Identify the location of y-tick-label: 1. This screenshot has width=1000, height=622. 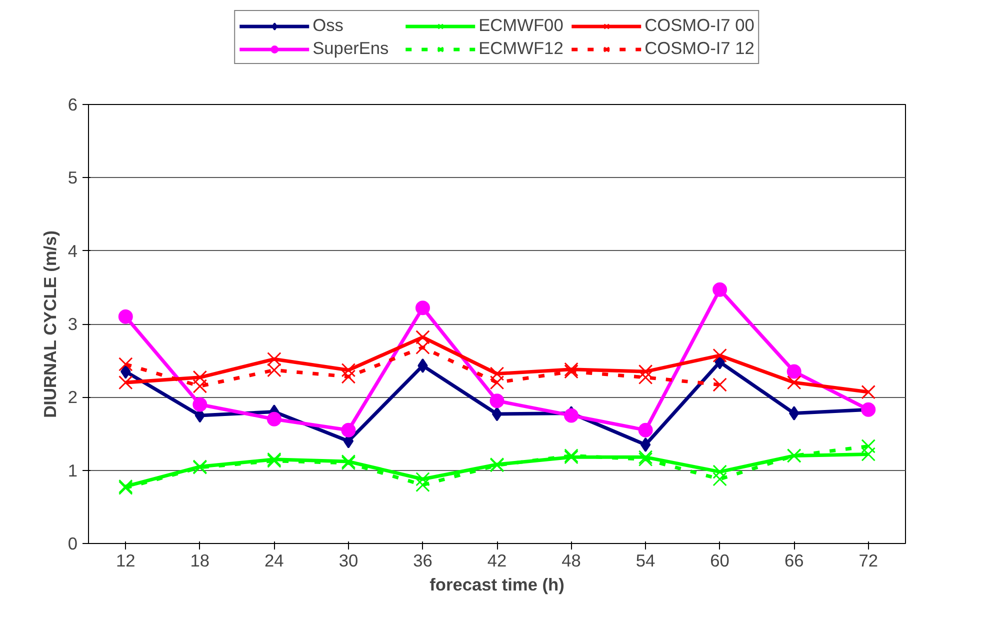
(73, 470).